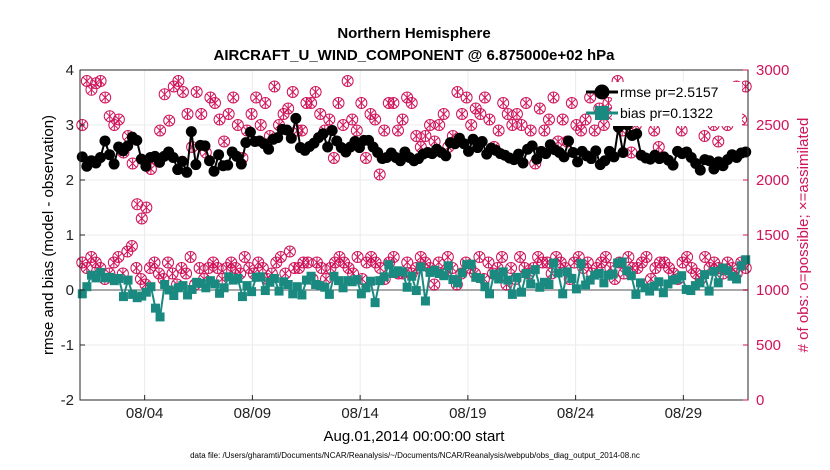 This screenshot has height=470, width=830. Describe the element at coordinates (145, 413) in the screenshot. I see `x-tick-label: 08/04` at that location.